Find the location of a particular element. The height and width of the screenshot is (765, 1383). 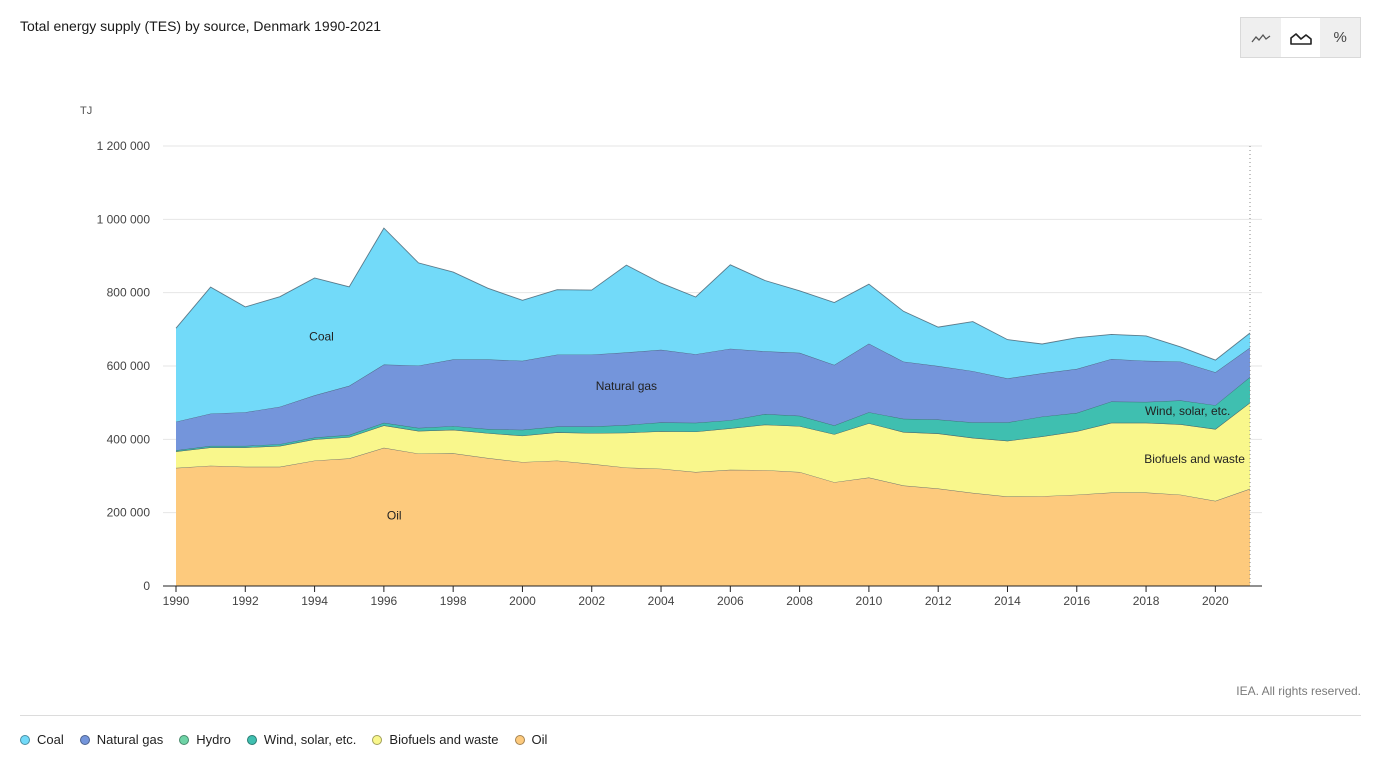

x-tick-label: 2000 is located at coordinates (522, 601).